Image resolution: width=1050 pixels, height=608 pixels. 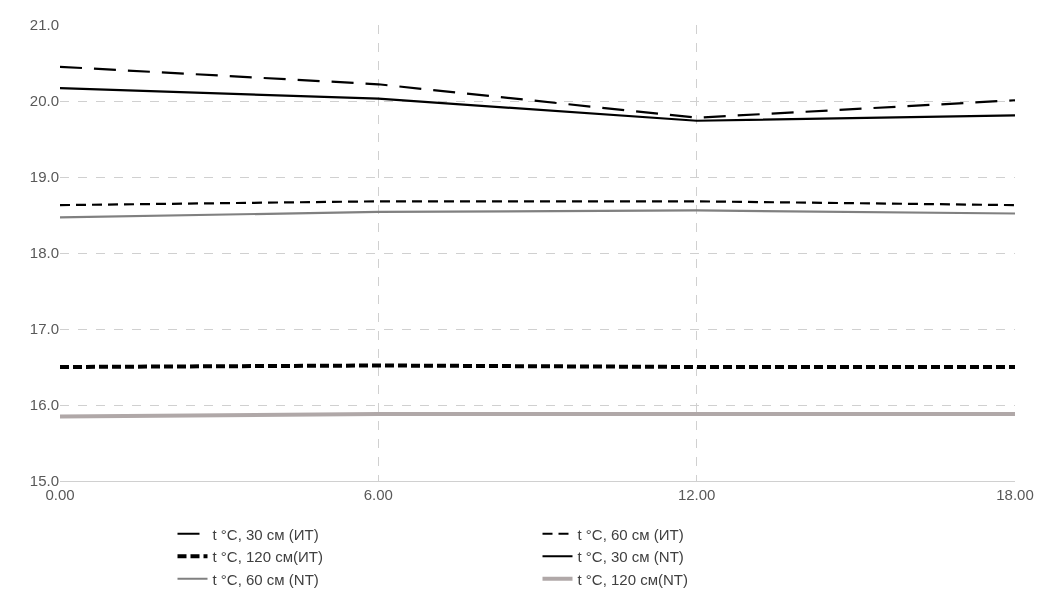 I want to click on y-tick-label: 16.0, so click(x=44, y=405).